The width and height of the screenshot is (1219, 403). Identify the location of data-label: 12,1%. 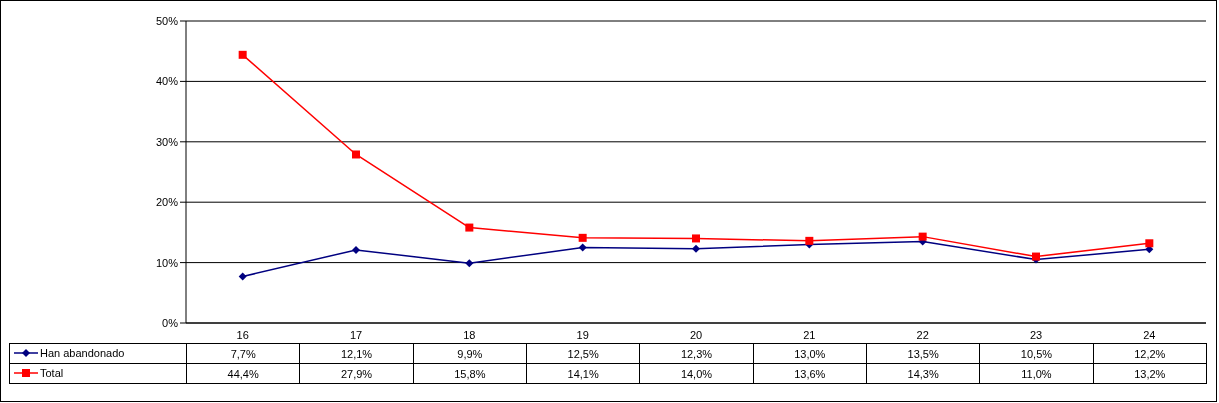
(356, 353).